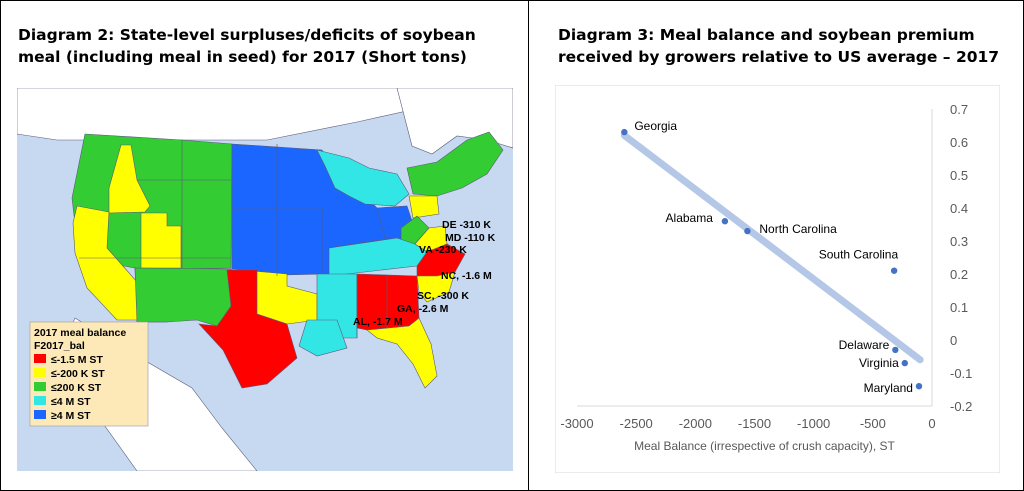  What do you see at coordinates (959, 142) in the screenshot?
I see `y-tick-label: 0.6` at bounding box center [959, 142].